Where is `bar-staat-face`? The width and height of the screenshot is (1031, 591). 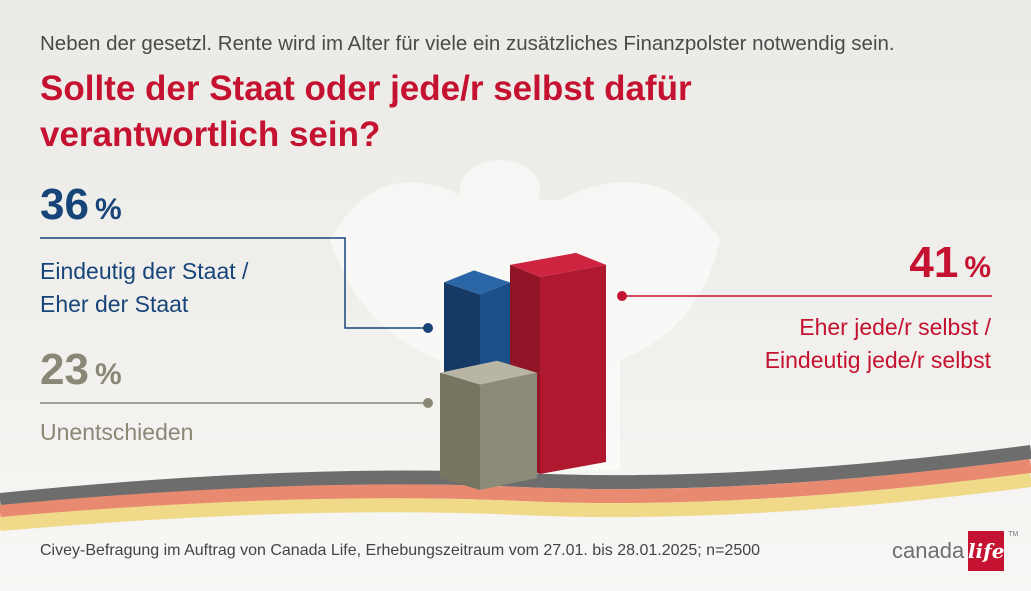
bar-staat-face is located at coordinates (477, 282).